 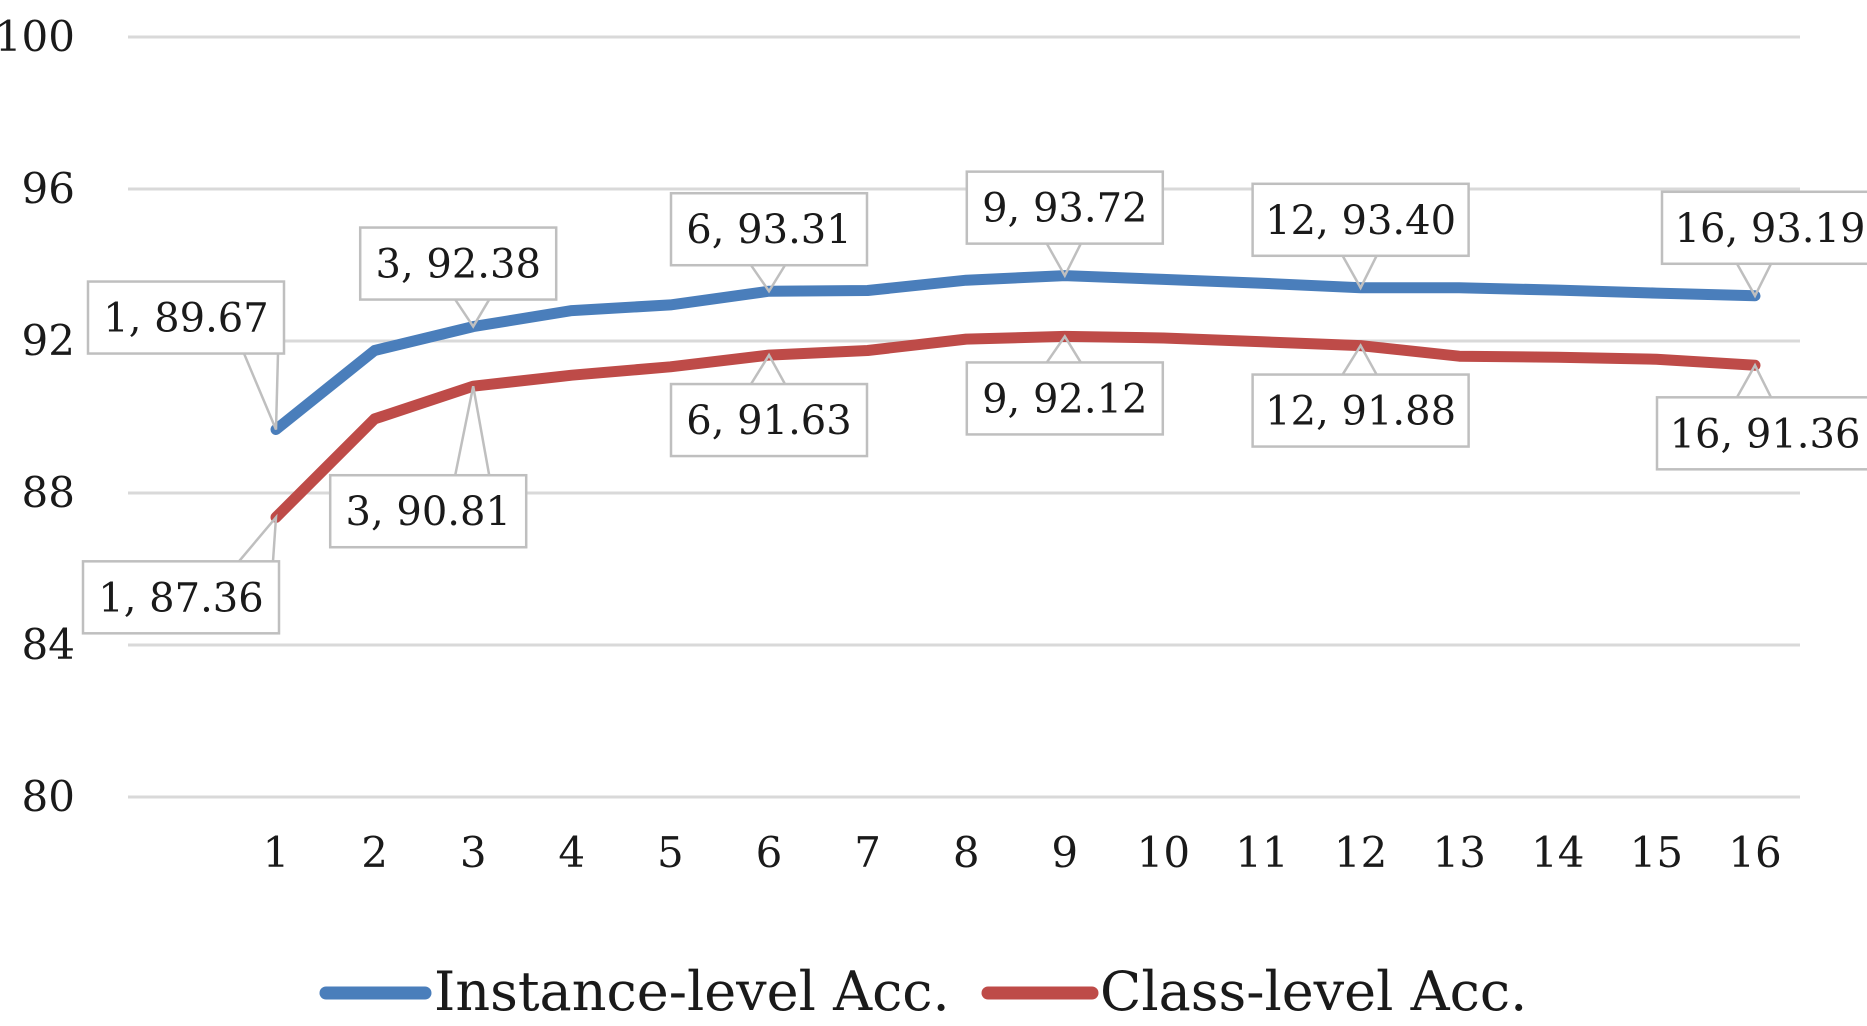 I want to click on data-label-text: 16, 91.36, so click(x=1765, y=434).